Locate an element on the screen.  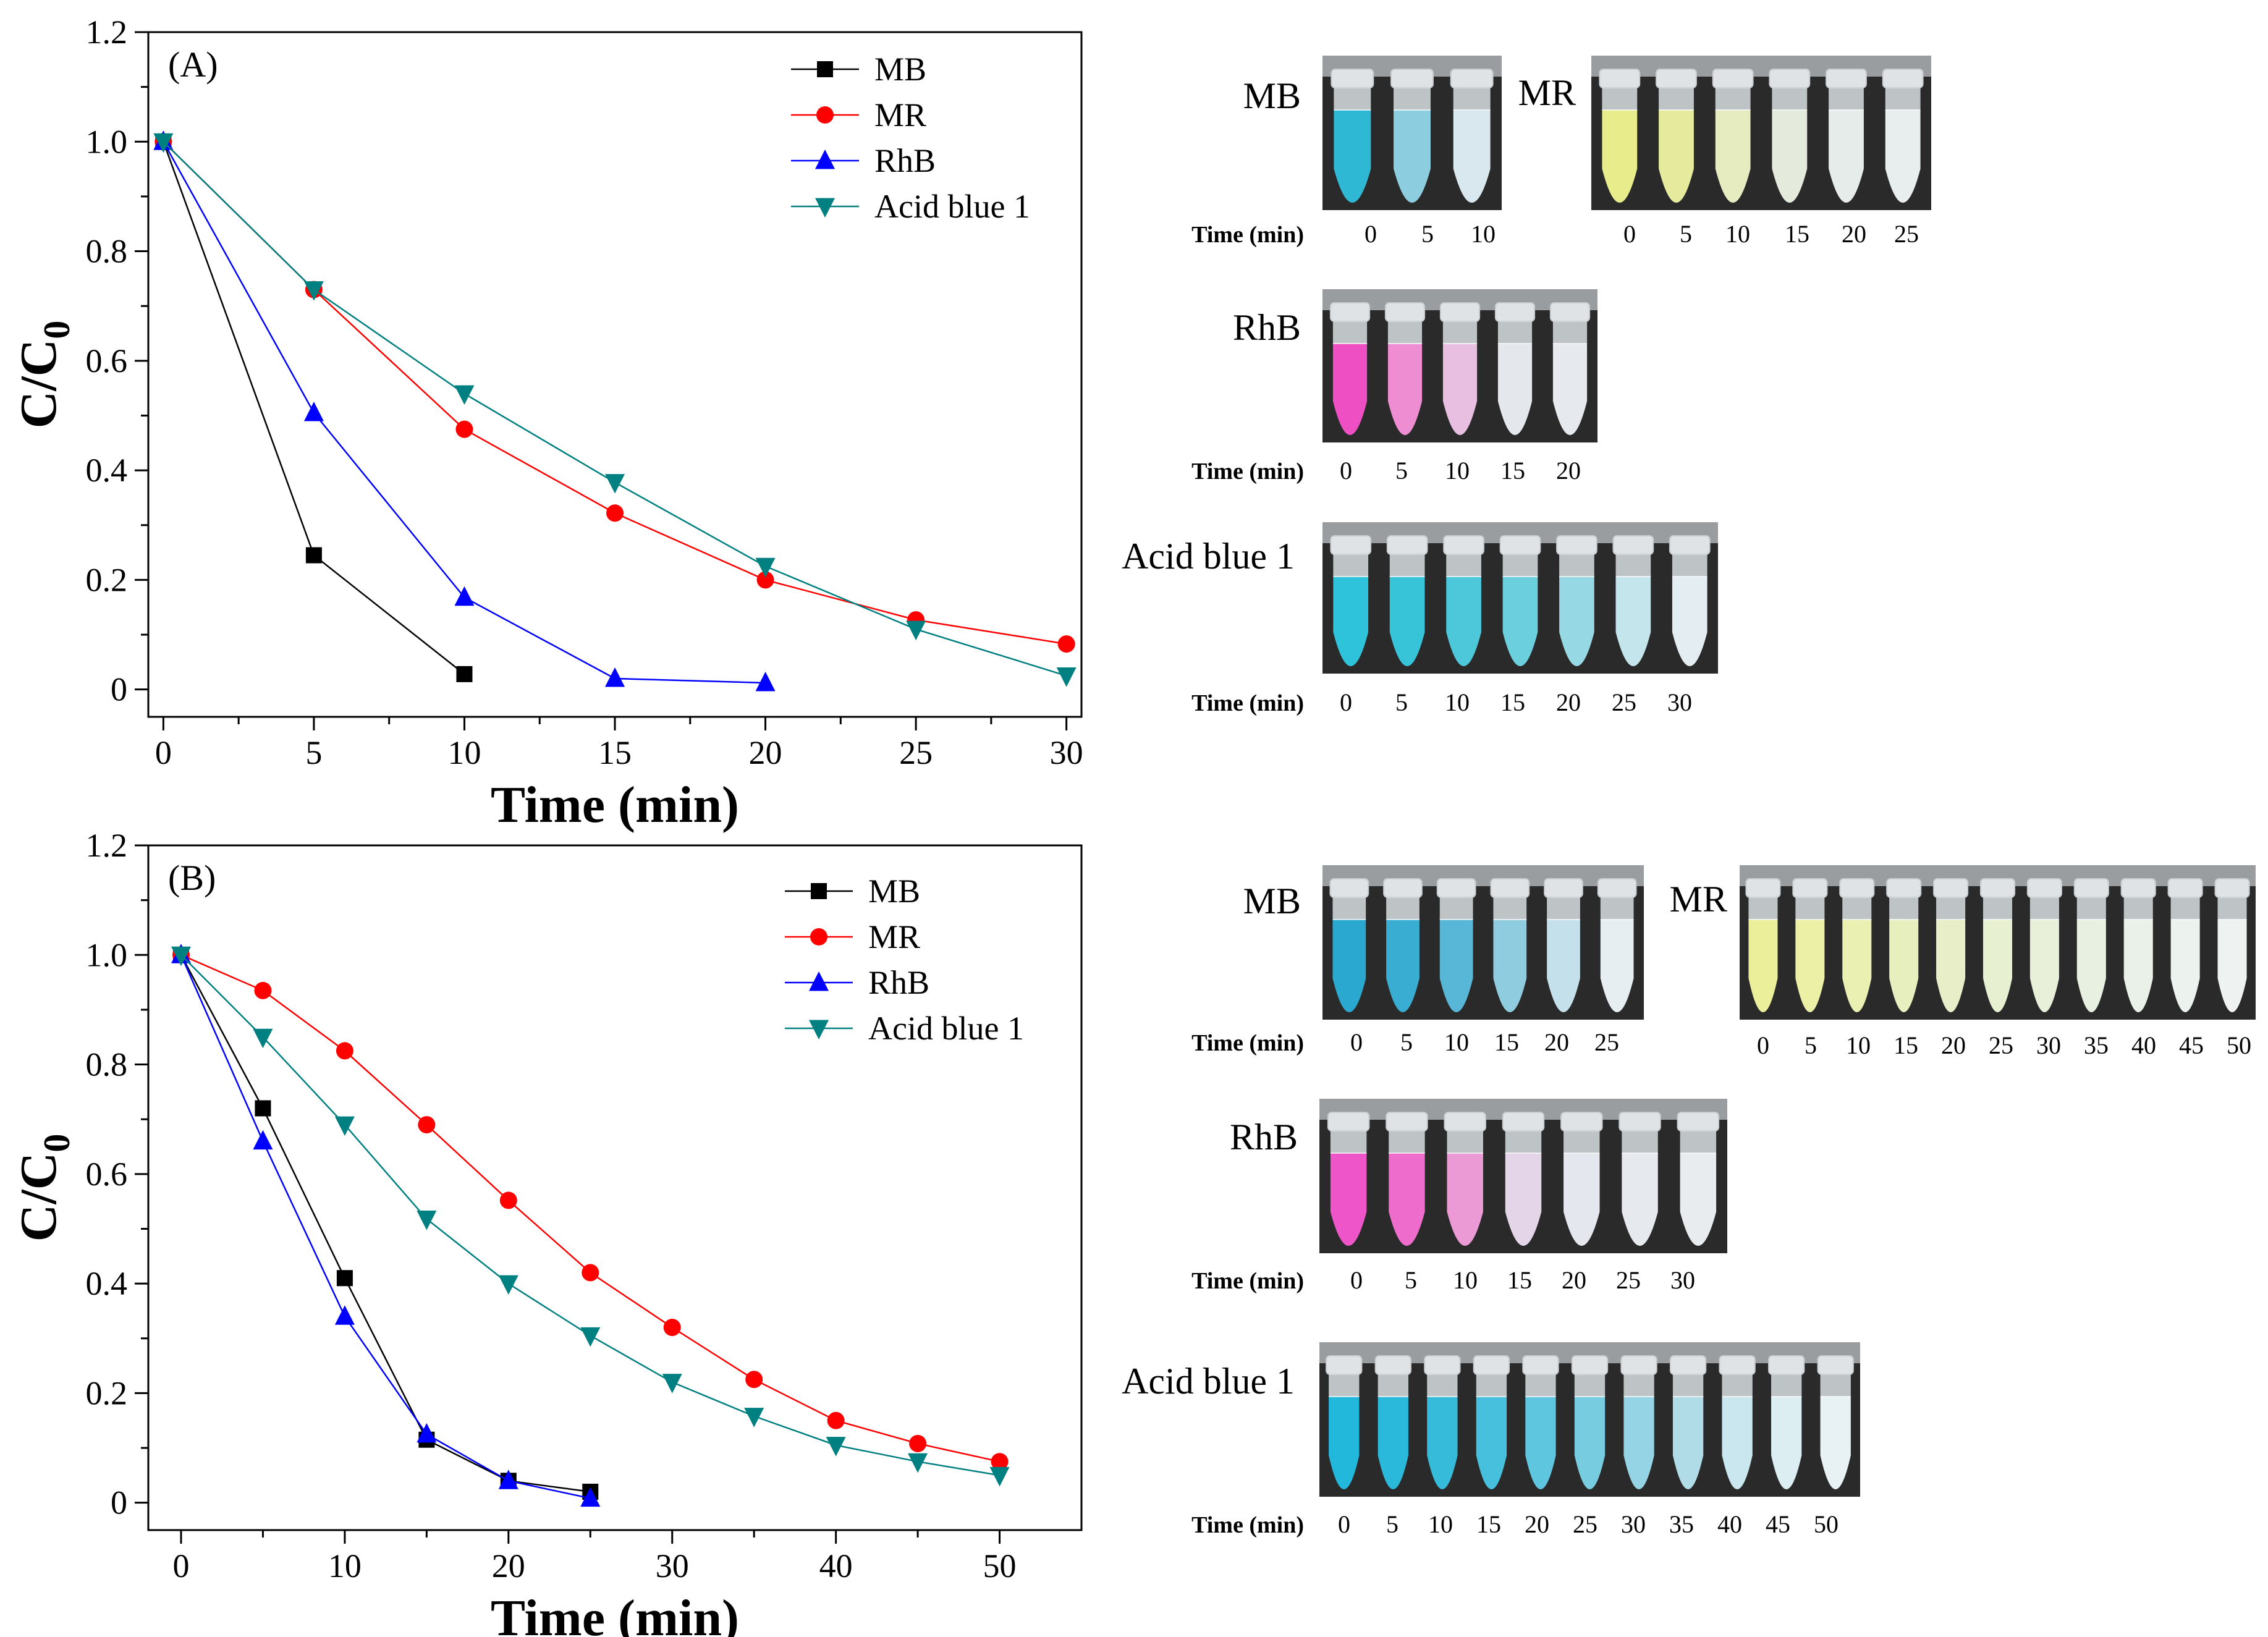
x-tick-label: 30 is located at coordinates (672, 1565).